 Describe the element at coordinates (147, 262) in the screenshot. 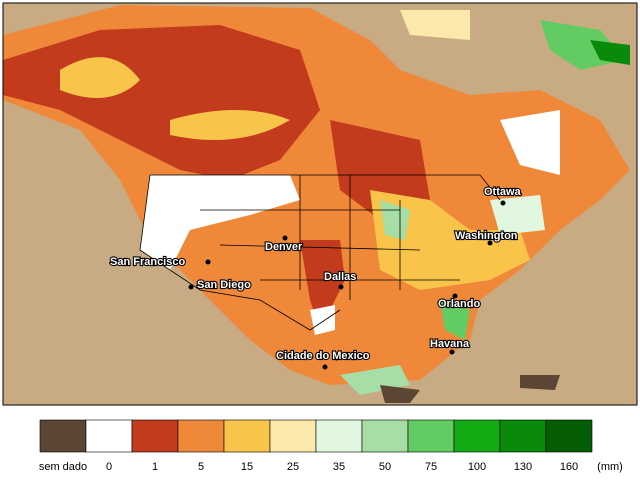

I see `city-label: San Francisco` at that location.